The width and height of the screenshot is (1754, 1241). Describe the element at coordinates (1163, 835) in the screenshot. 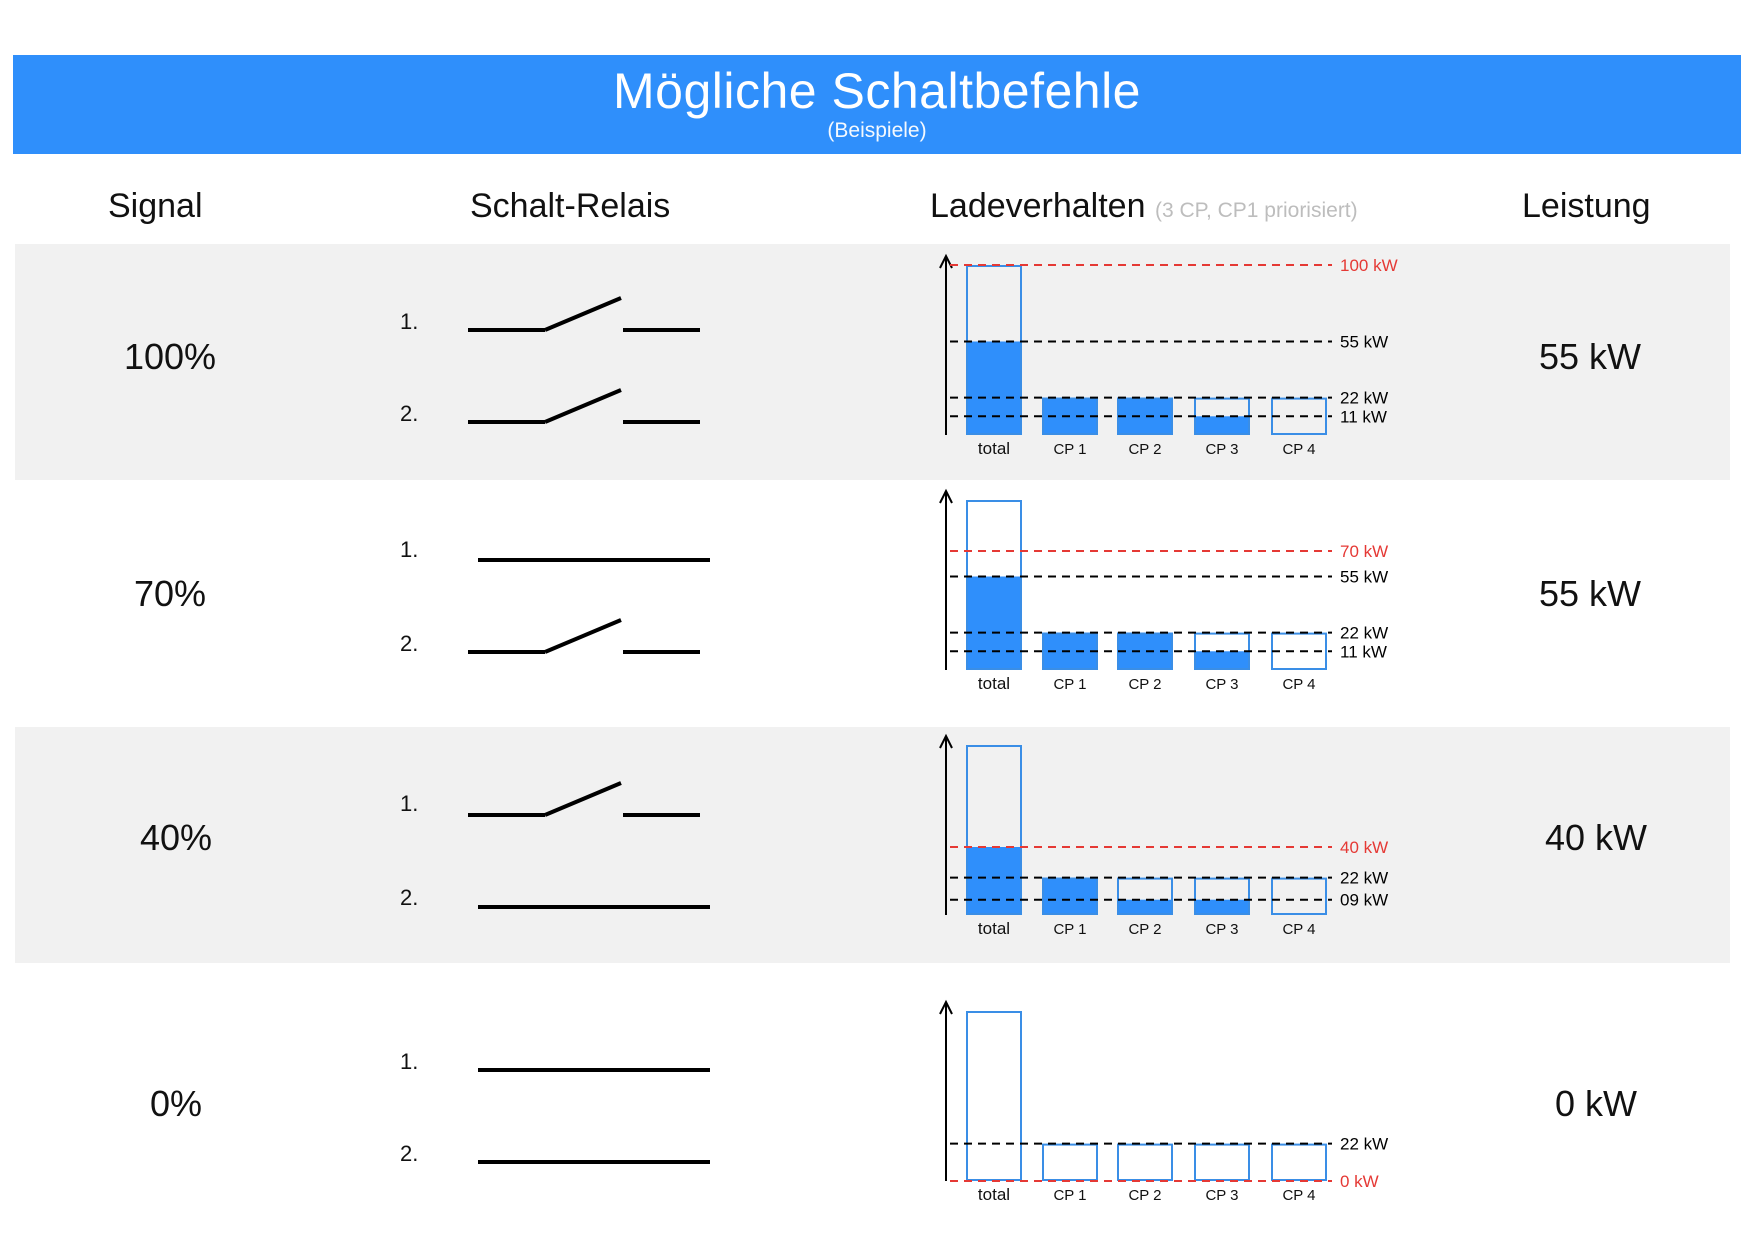

I see `charging-chart: total CP 1 CP 2 CP 3 CP 4 40 kW 22 kW 09 kW` at that location.